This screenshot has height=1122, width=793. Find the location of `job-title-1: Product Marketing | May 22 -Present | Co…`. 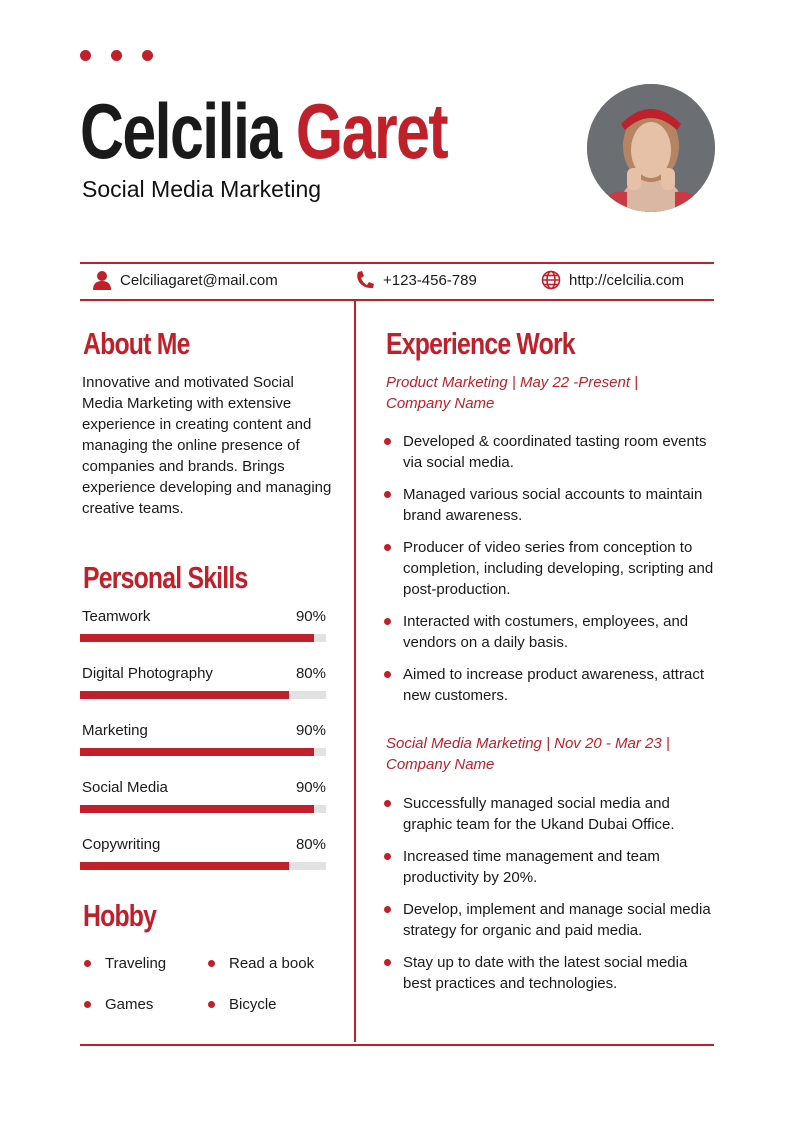

job-title-1: Product Marketing | May 22 -Present | Co… is located at coordinates (512, 393).